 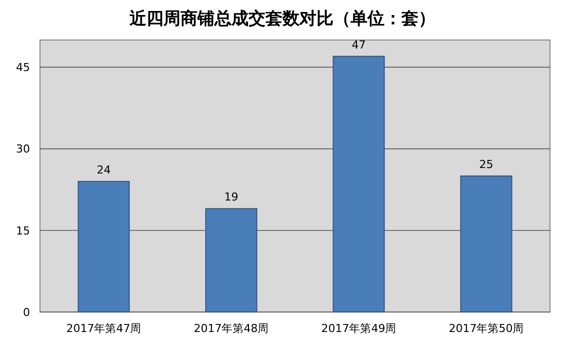 I want to click on data-label: 19, so click(x=231, y=197).